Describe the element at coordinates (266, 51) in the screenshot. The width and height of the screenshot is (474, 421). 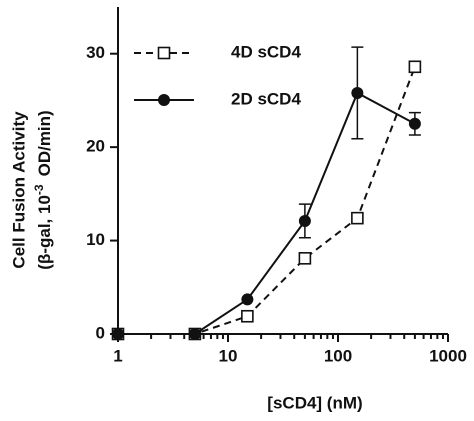
I see `legend-label: 4D sCD4` at that location.